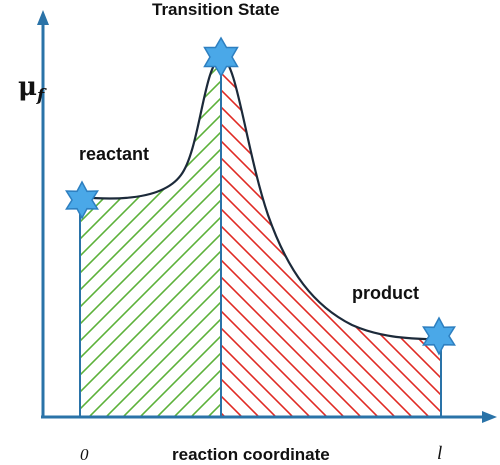 This screenshot has width=500, height=465. Describe the element at coordinates (114, 154) in the screenshot. I see `reactant-label: reactant` at that location.